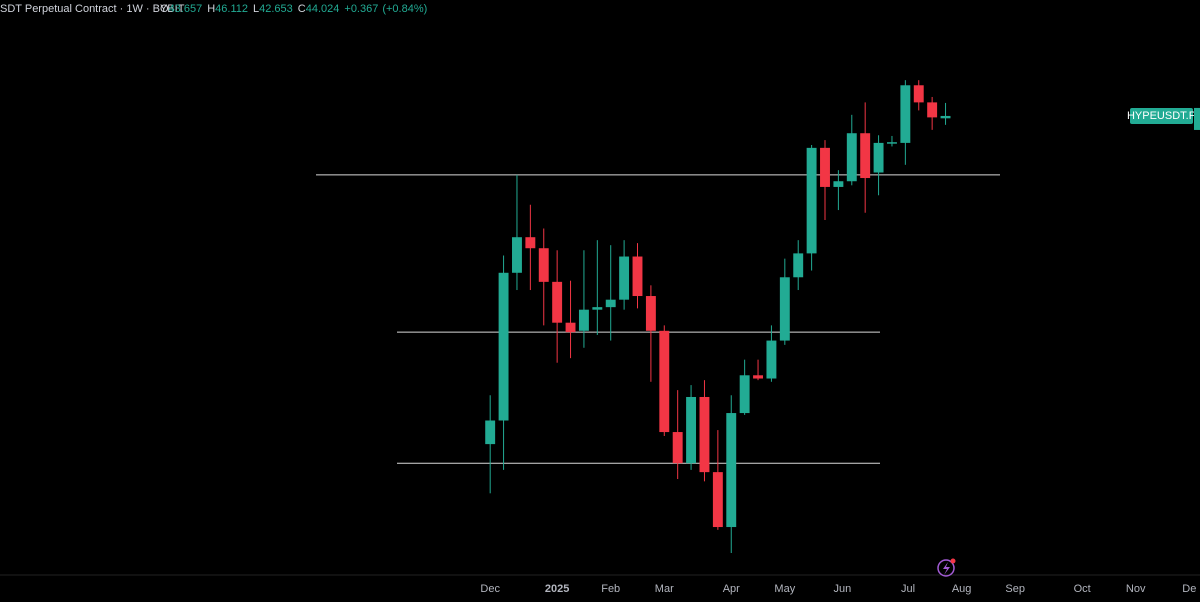 This screenshot has width=1200, height=602. Describe the element at coordinates (92, 9) in the screenshot. I see `symbol: SDT Perpetual Contract · 1W · BYBIT` at that location.